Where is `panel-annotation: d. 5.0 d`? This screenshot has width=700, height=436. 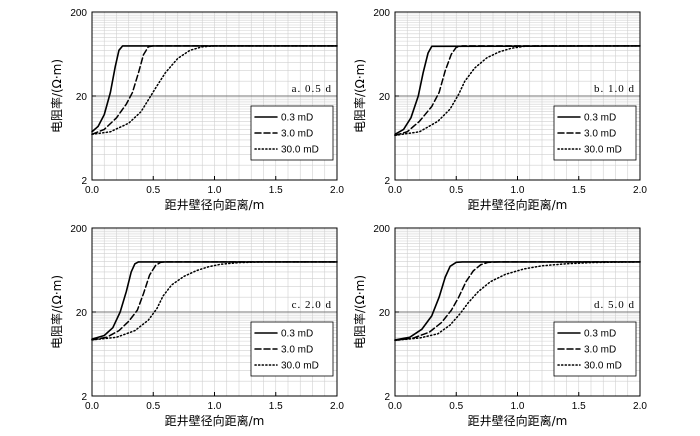
panel-annotation: d. 5.0 d is located at coordinates (614, 305).